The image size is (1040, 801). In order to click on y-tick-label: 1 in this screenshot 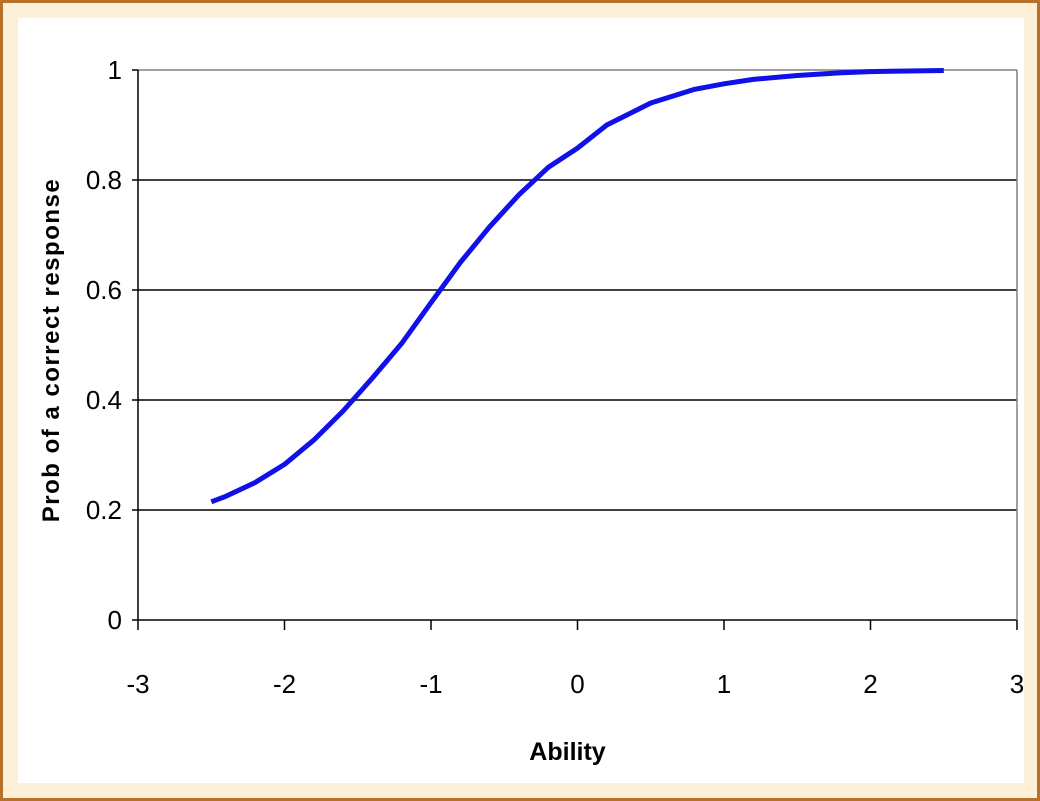, I will do `click(115, 70)`.